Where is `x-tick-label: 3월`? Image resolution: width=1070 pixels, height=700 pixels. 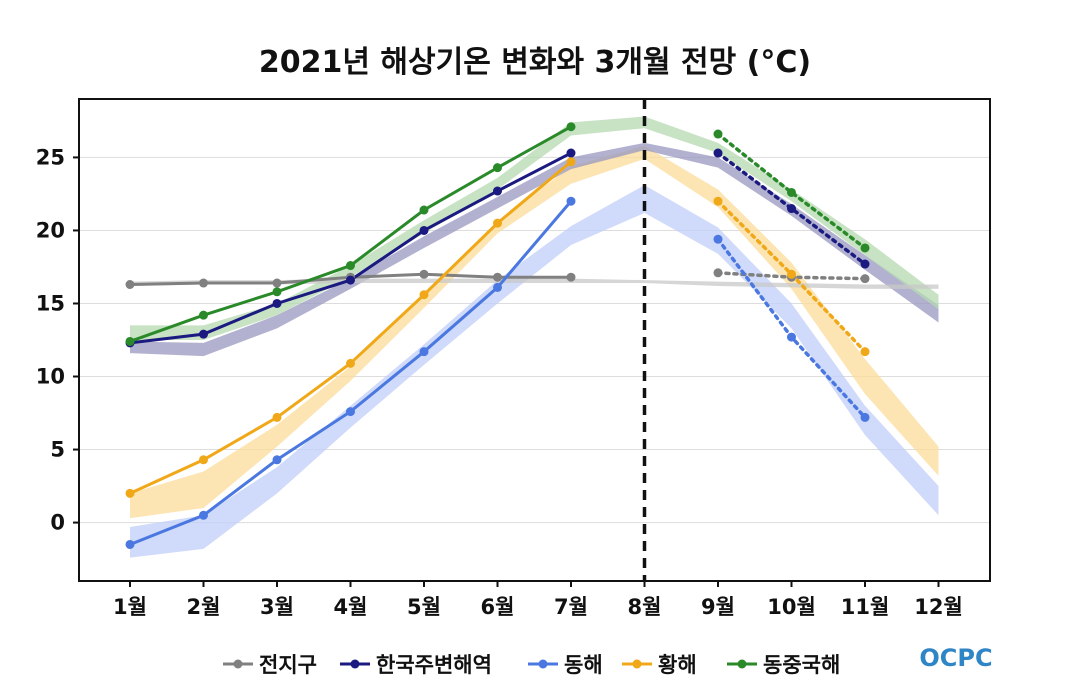
x-tick-label: 3월 is located at coordinates (277, 607).